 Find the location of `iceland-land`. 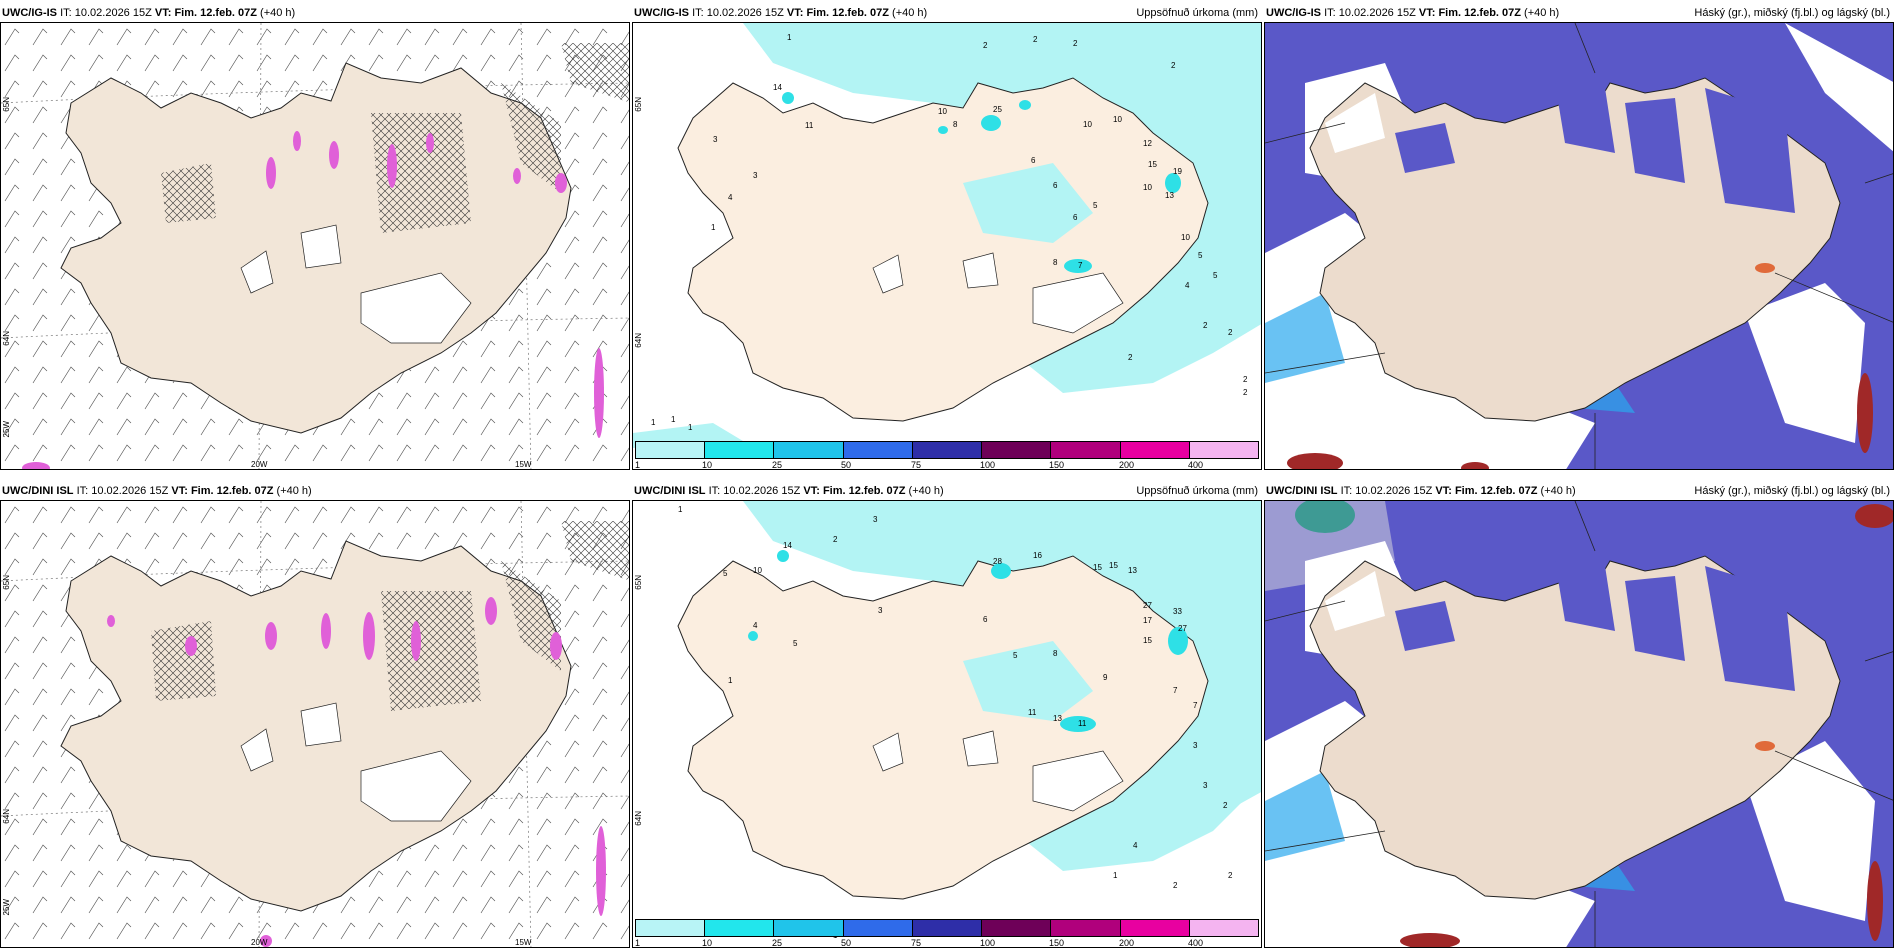

iceland-land is located at coordinates (943, 249).